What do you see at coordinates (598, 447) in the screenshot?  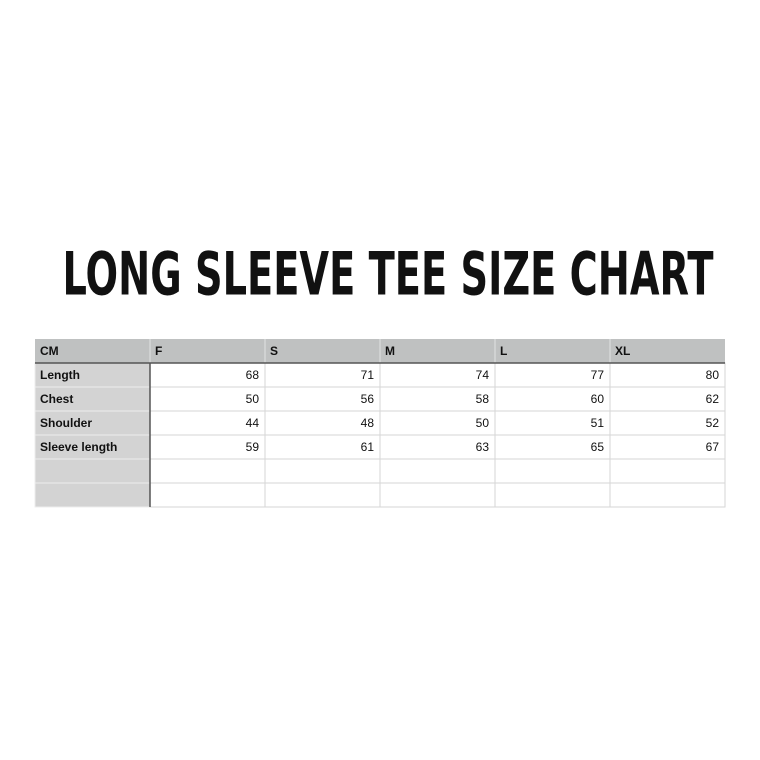 I see `cell-value: 65` at bounding box center [598, 447].